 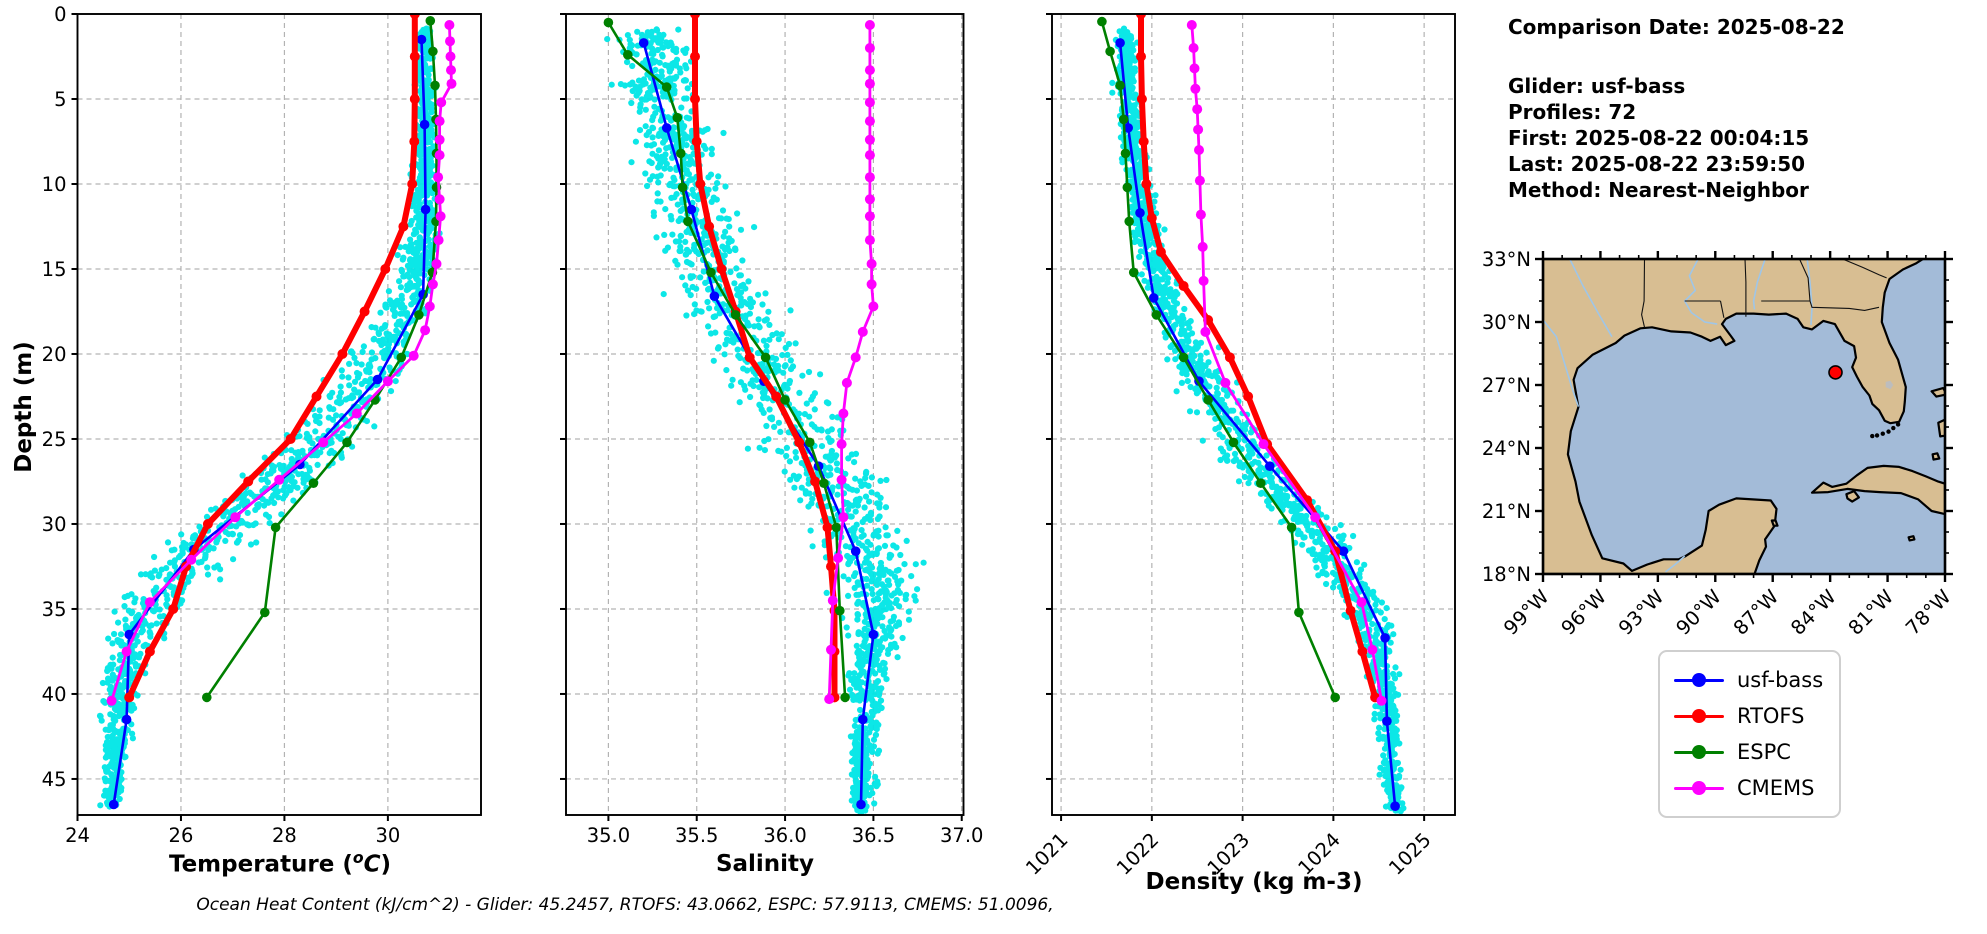 I want to click on tick-labels: 35.0 35.5 36.0 36.5 37.0, so click(x=785, y=835).